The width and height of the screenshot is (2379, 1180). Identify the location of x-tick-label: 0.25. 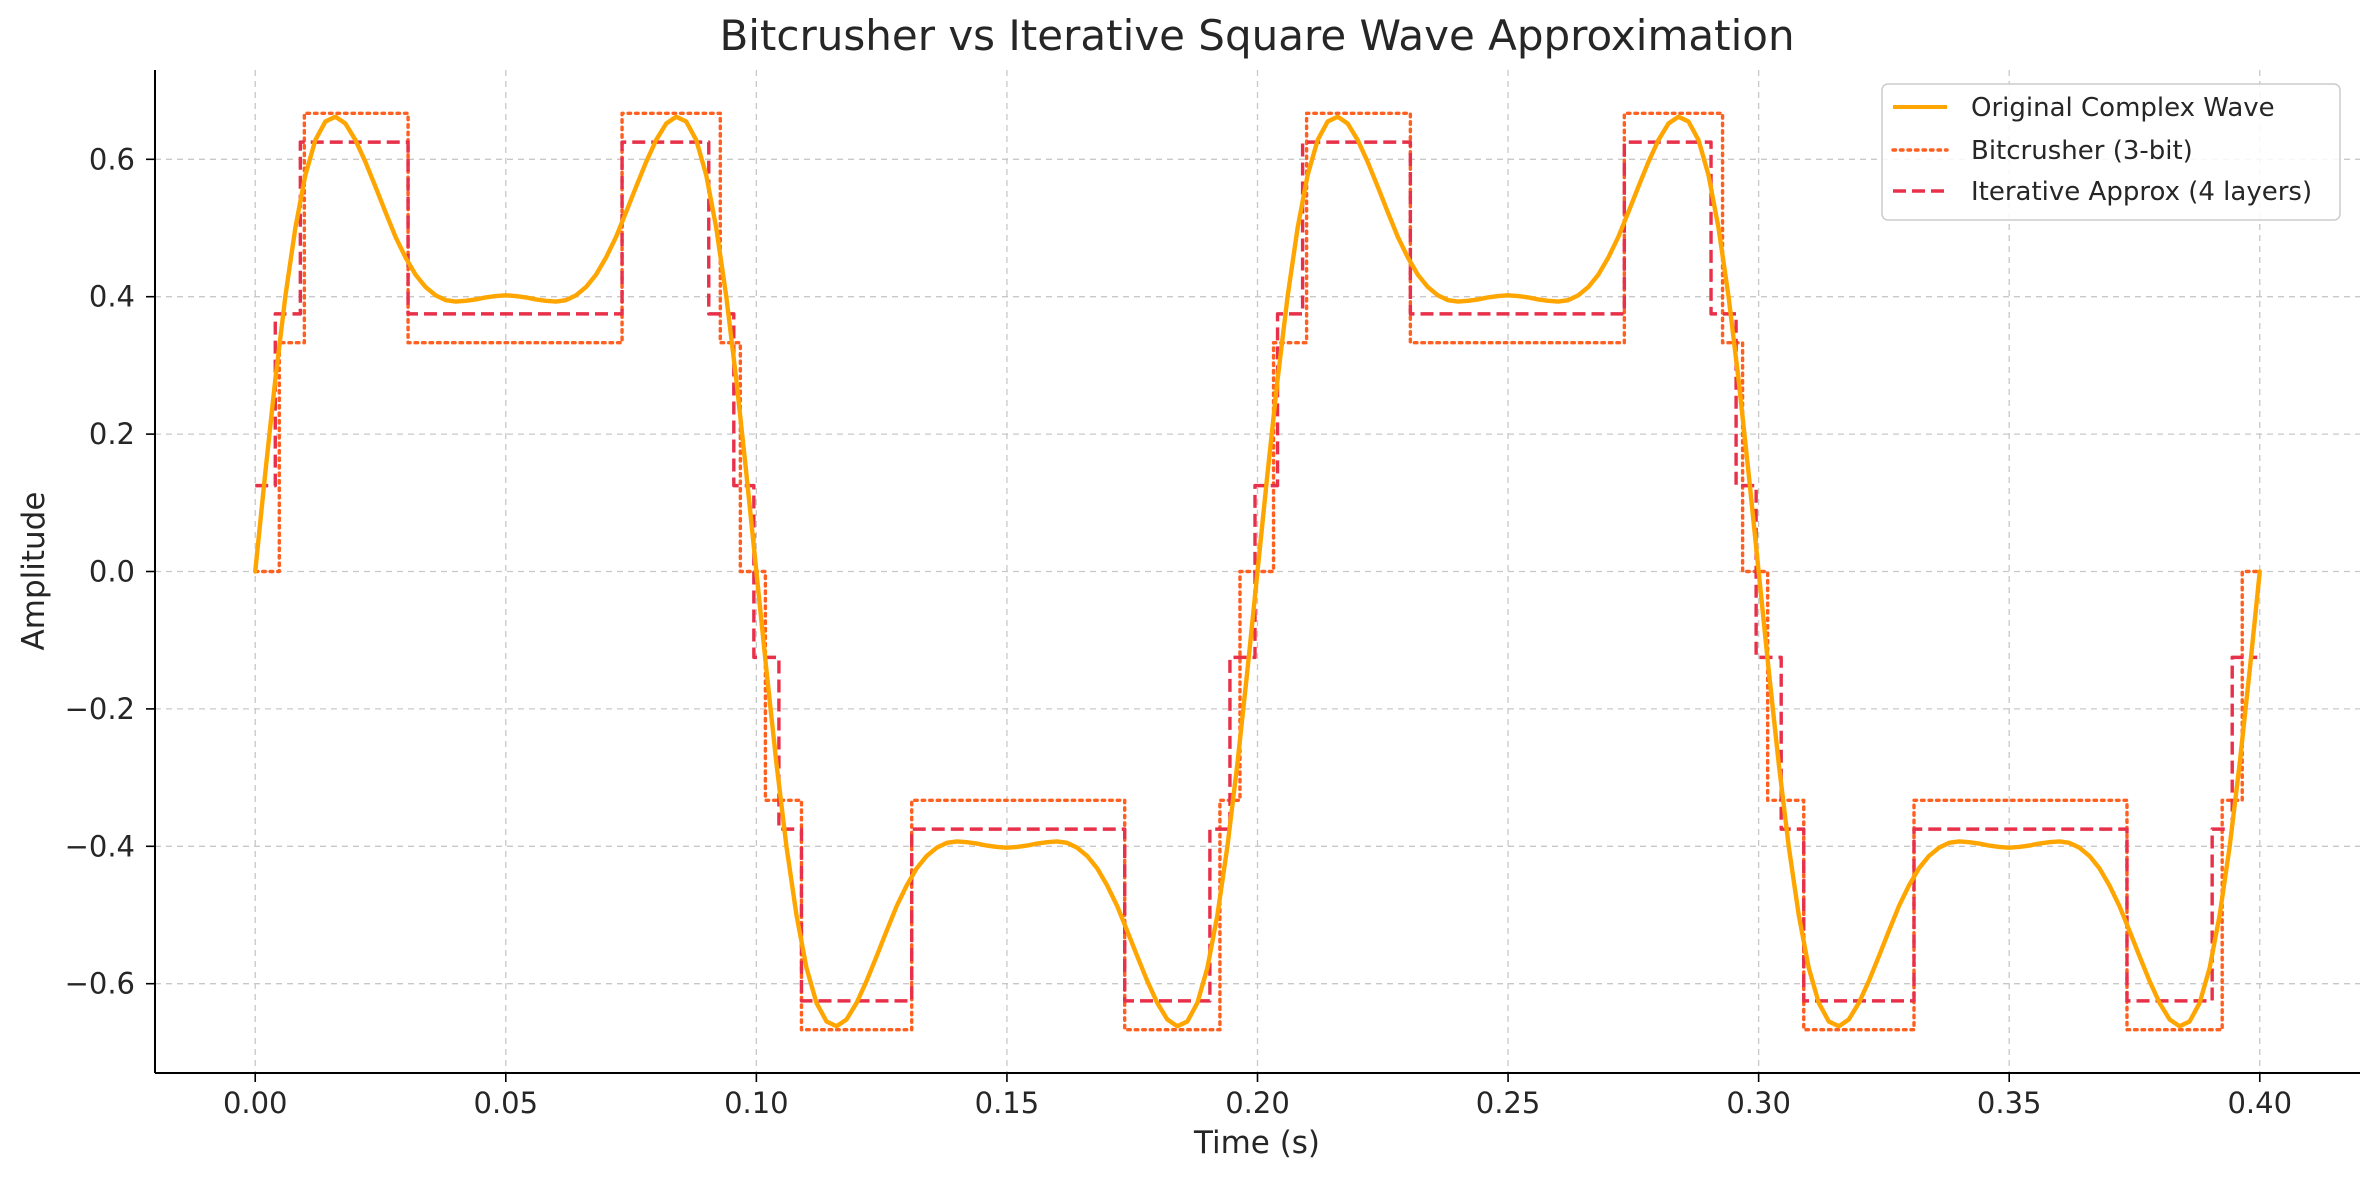
(1508, 1103).